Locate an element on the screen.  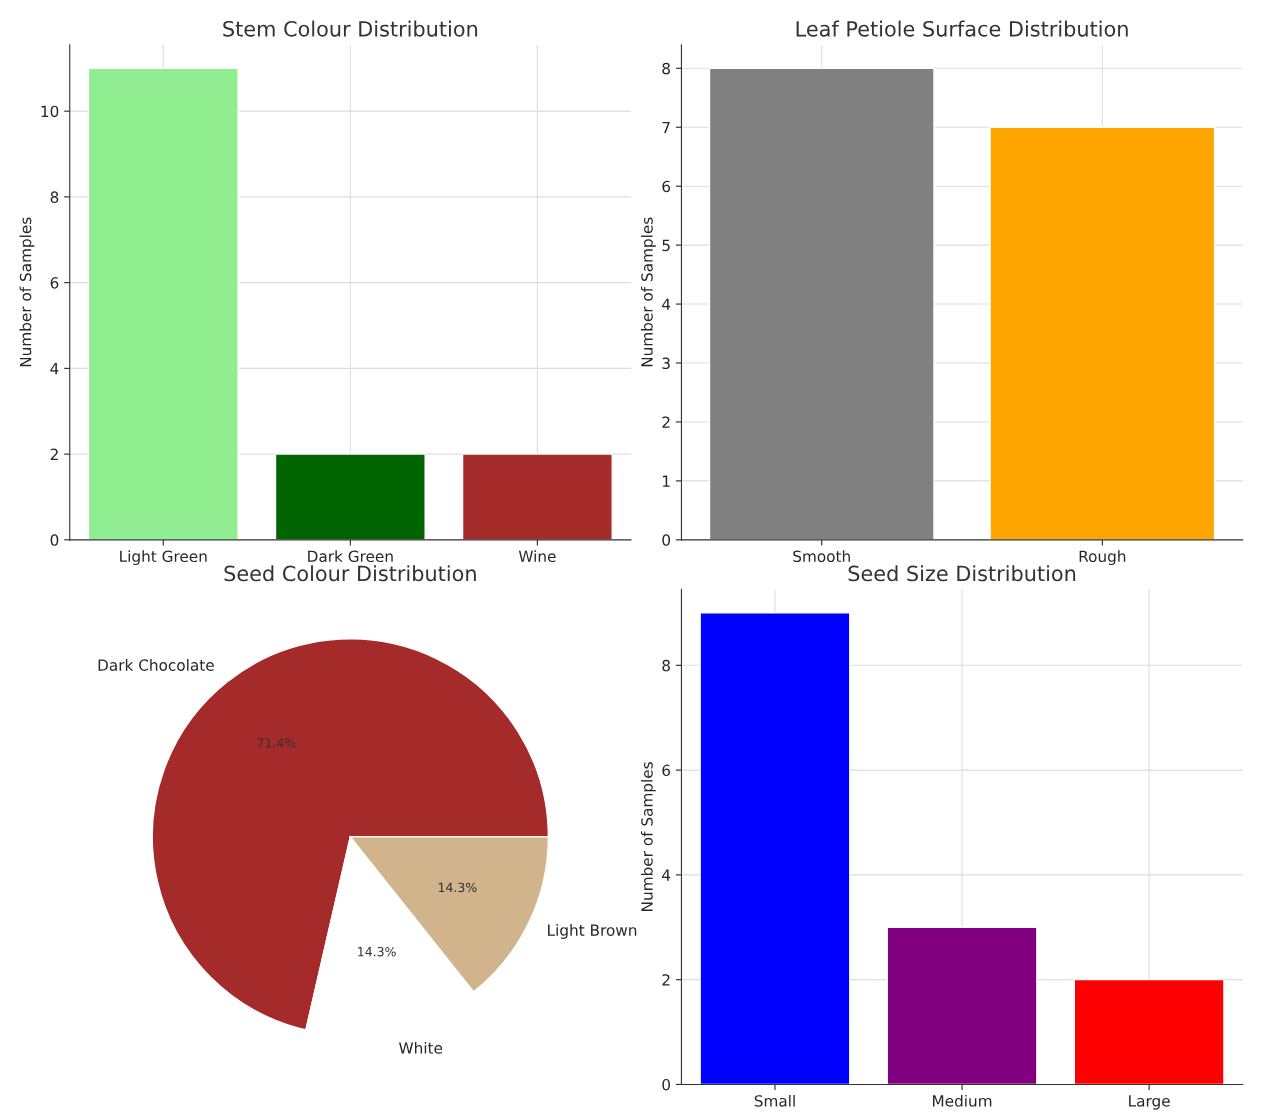
slice-label: Dark Chocolate is located at coordinates (156, 665).